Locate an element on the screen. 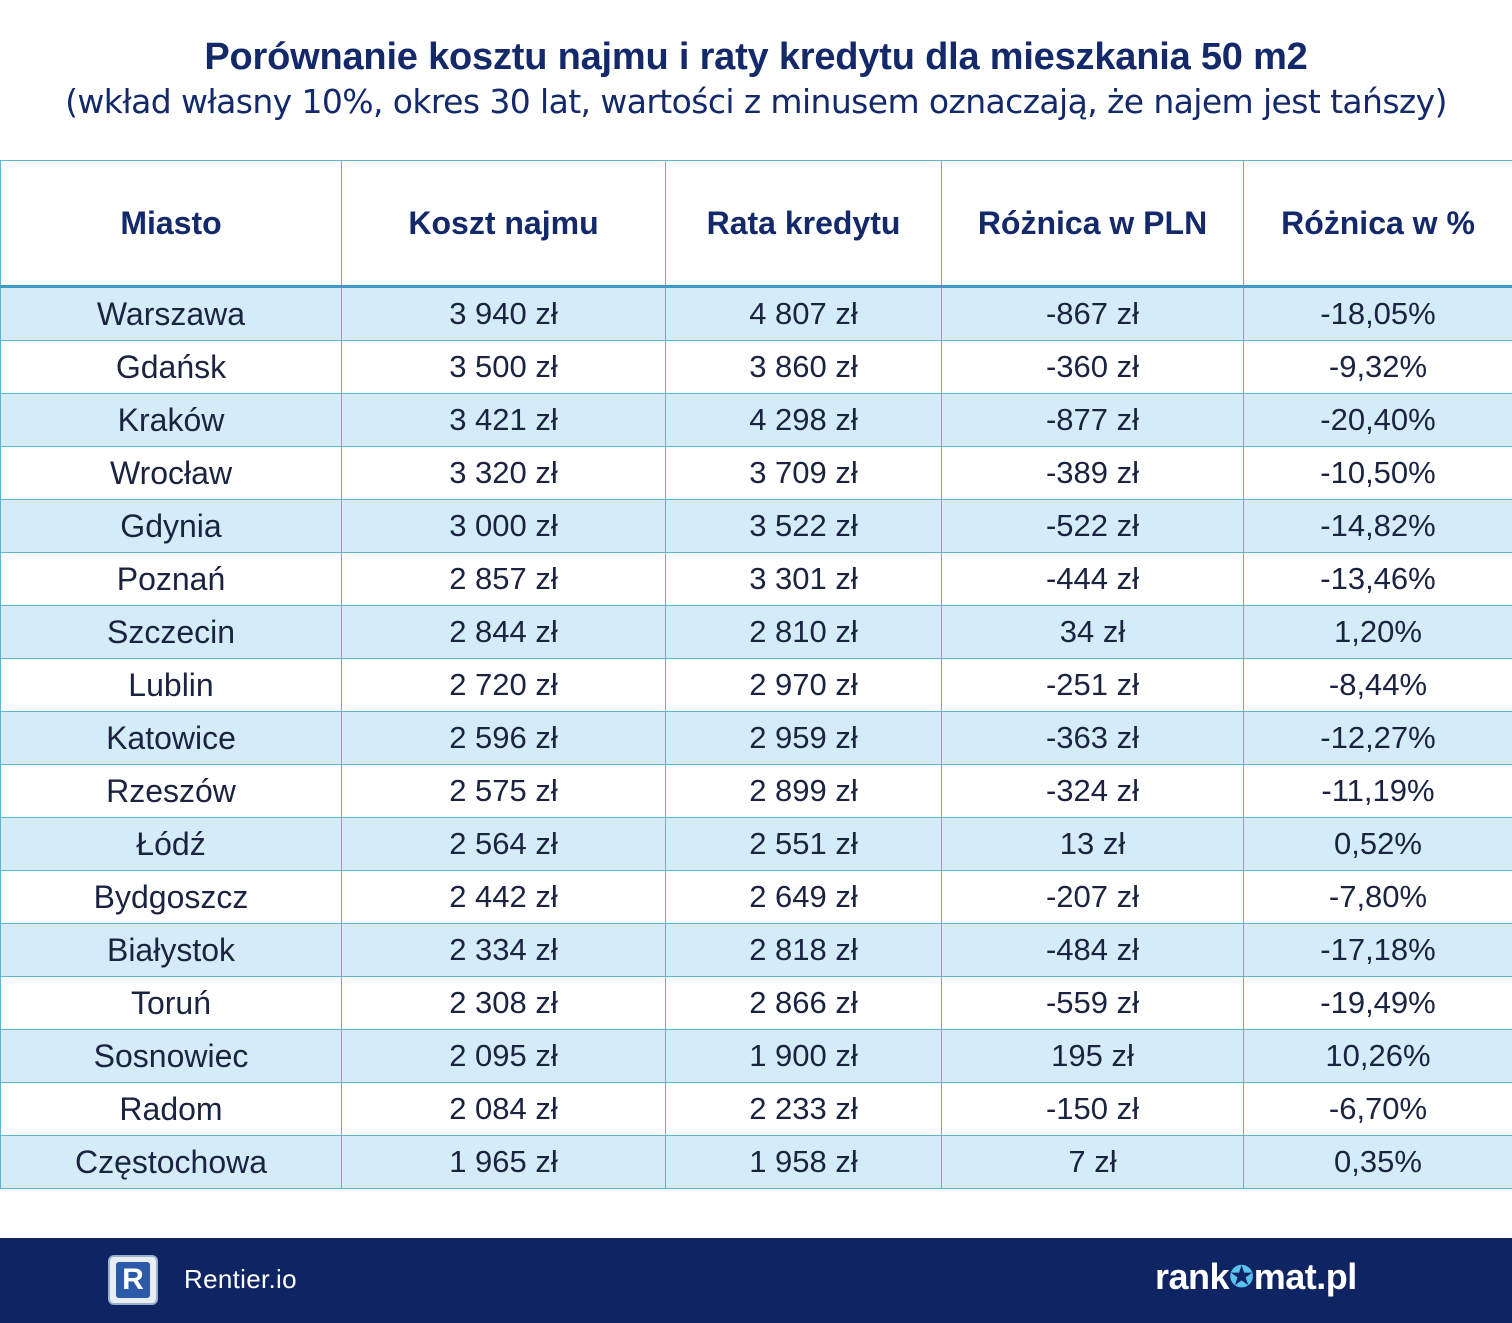 The width and height of the screenshot is (1512, 1323). cell-miasto: Katowice is located at coordinates (171, 738).